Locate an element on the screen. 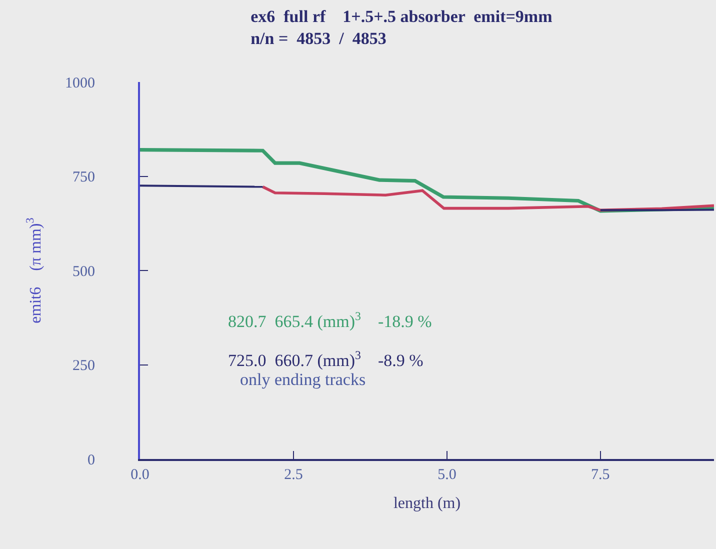 This screenshot has height=549, width=716. x-tick-label: 0.0 is located at coordinates (140, 475).